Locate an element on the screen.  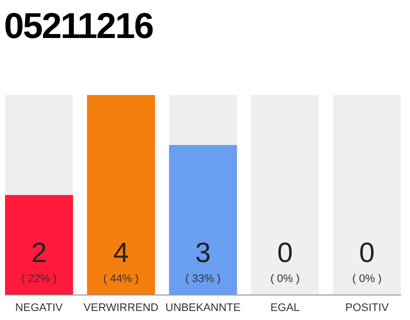
data-label: 2 is located at coordinates (39, 252).